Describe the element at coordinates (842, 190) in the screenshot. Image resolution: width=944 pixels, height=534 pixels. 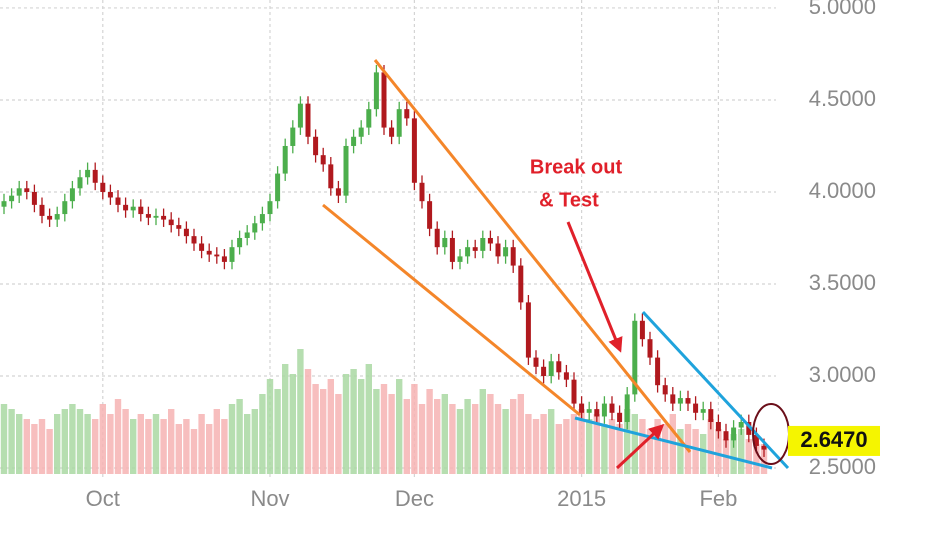
I see `y-tick-label: 4.0000` at that location.